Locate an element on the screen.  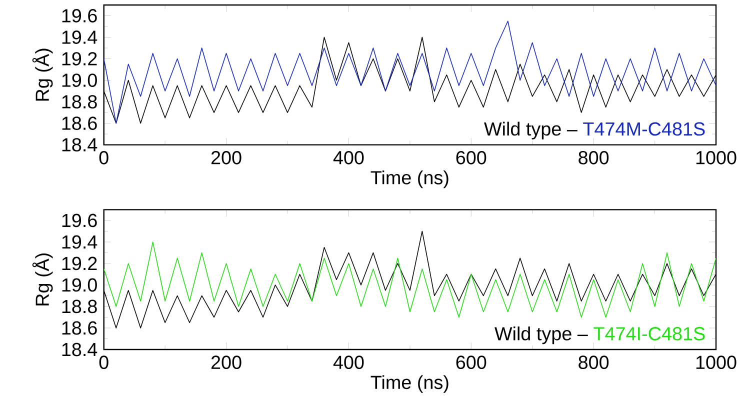
series-label: T474M-C481S is located at coordinates (644, 129).